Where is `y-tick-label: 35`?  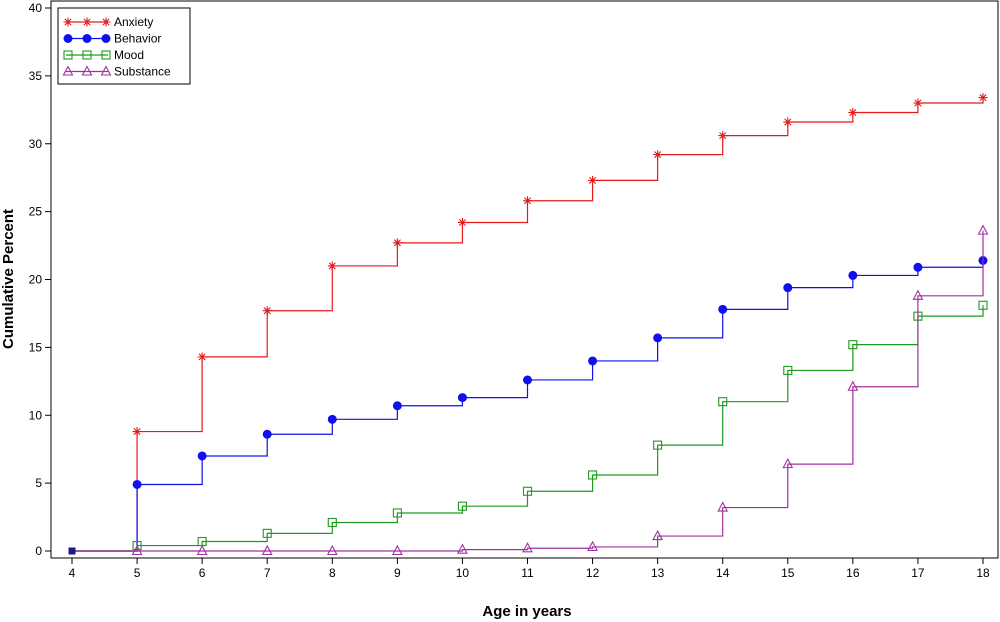
y-tick-label: 35 is located at coordinates (36, 76).